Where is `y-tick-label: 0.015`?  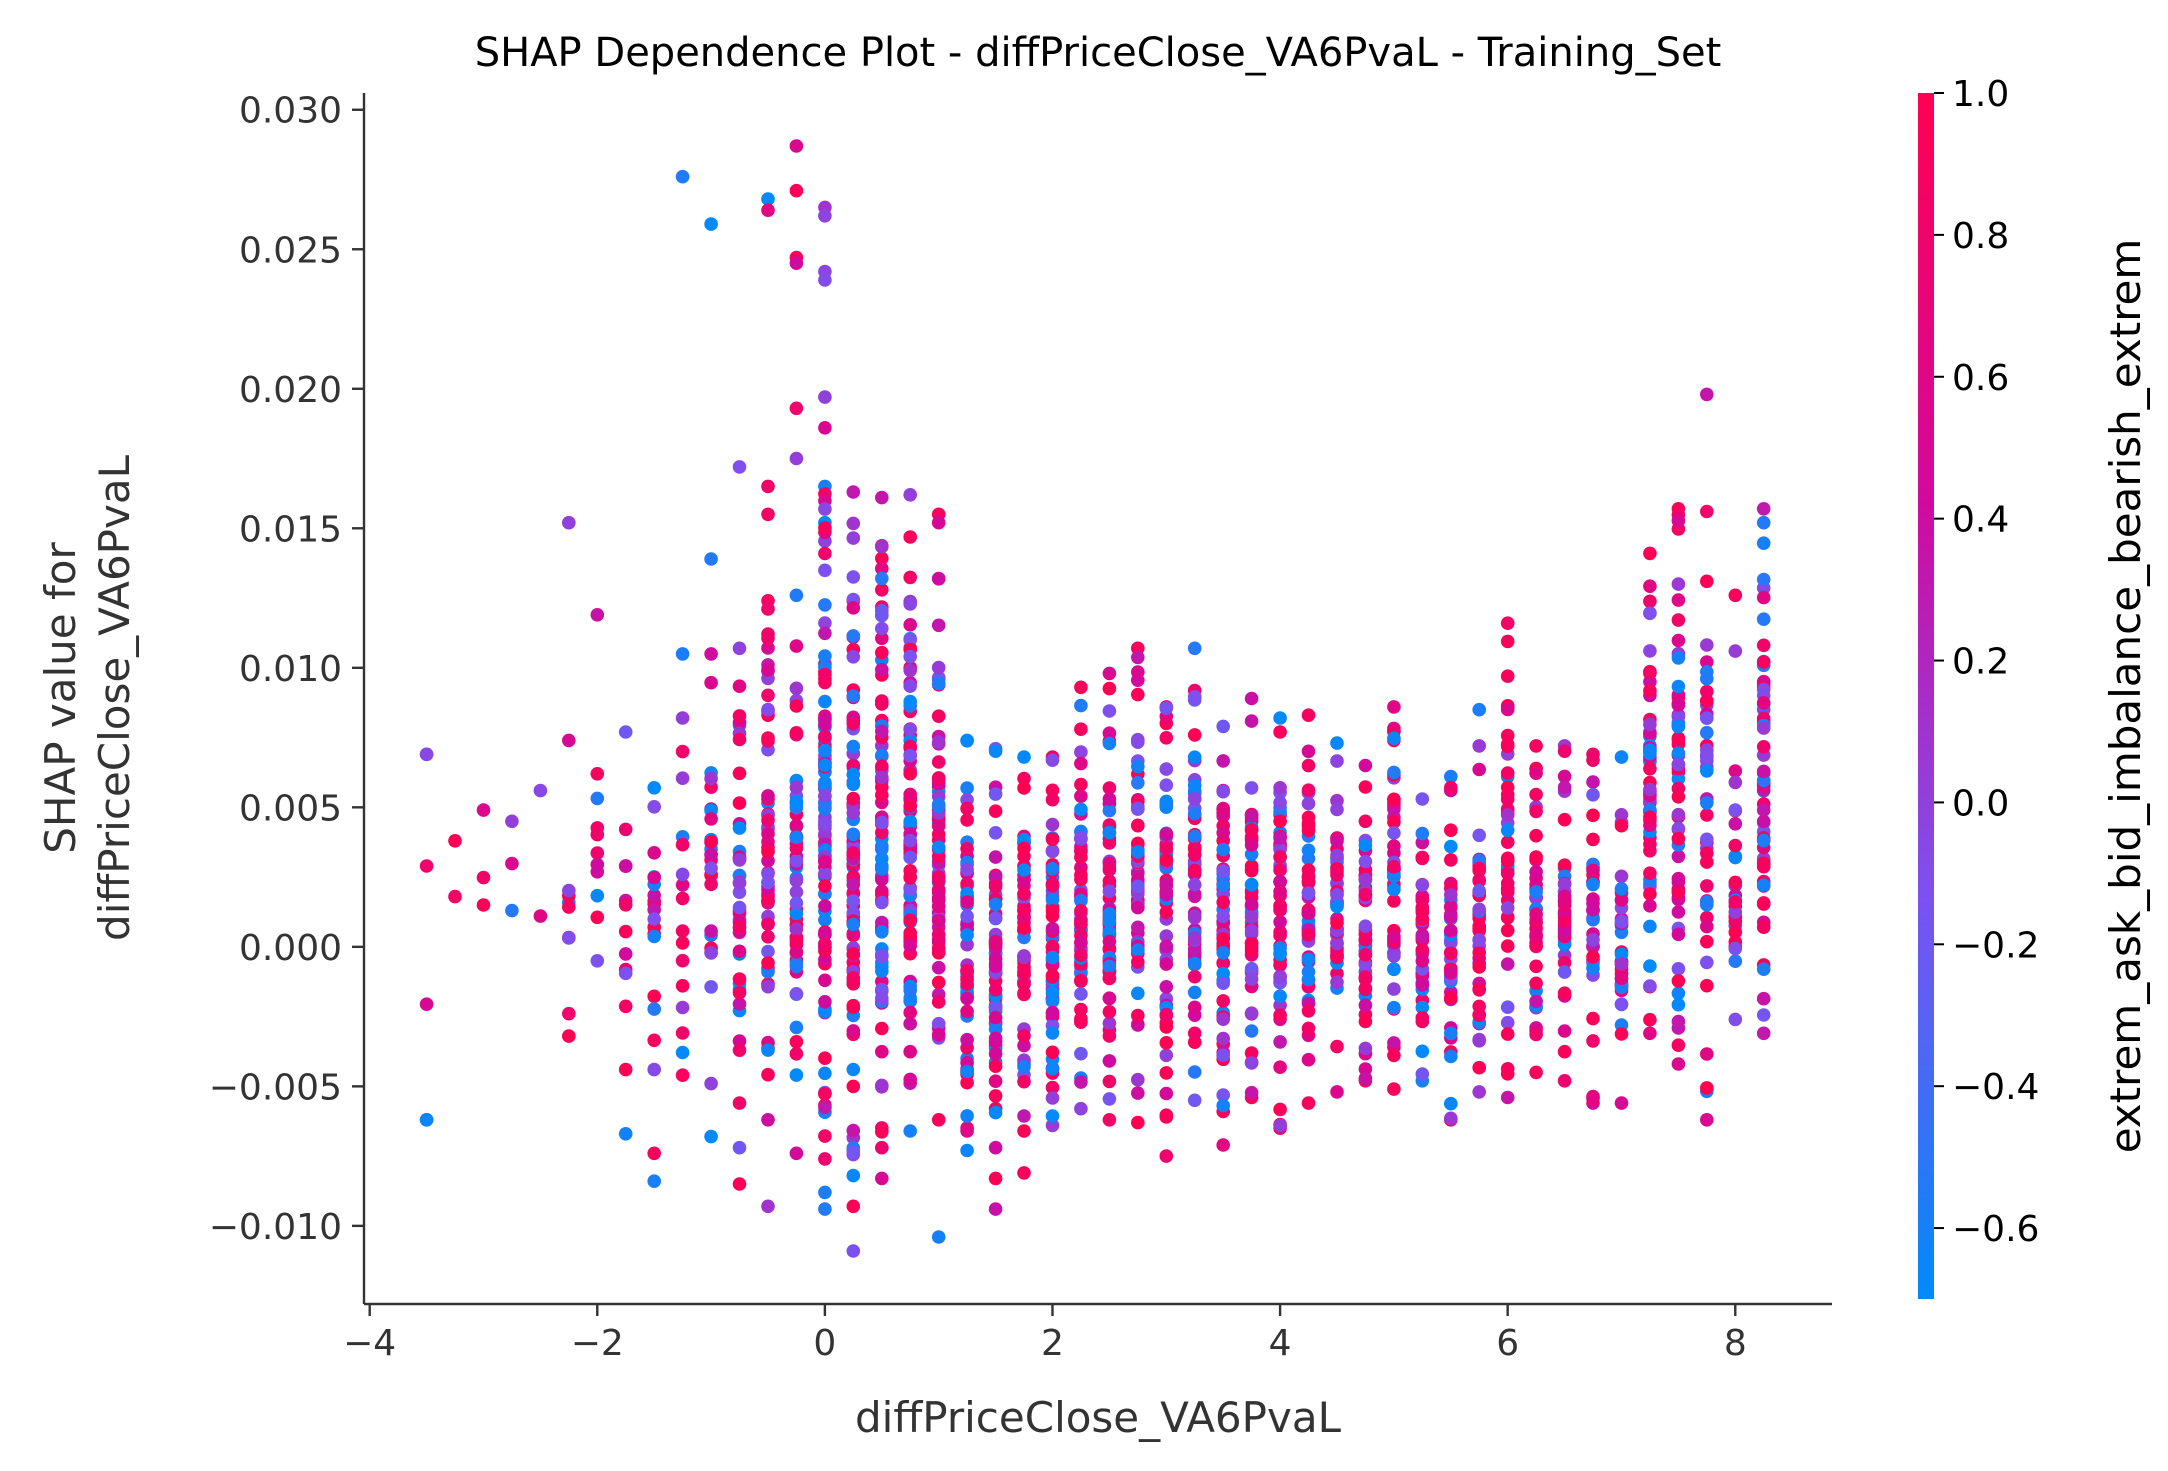 y-tick-label: 0.015 is located at coordinates (290, 529).